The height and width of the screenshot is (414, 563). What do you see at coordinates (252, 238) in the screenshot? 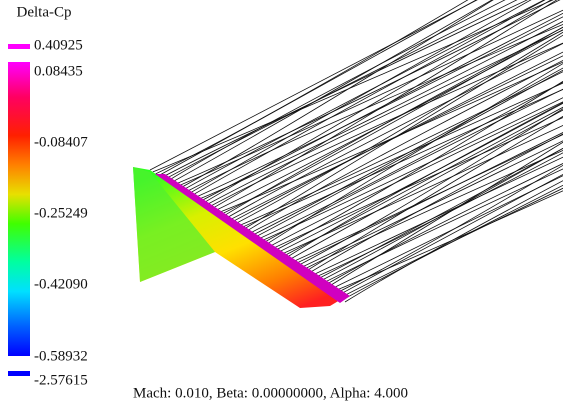
I see `leading-edge-strip` at bounding box center [252, 238].